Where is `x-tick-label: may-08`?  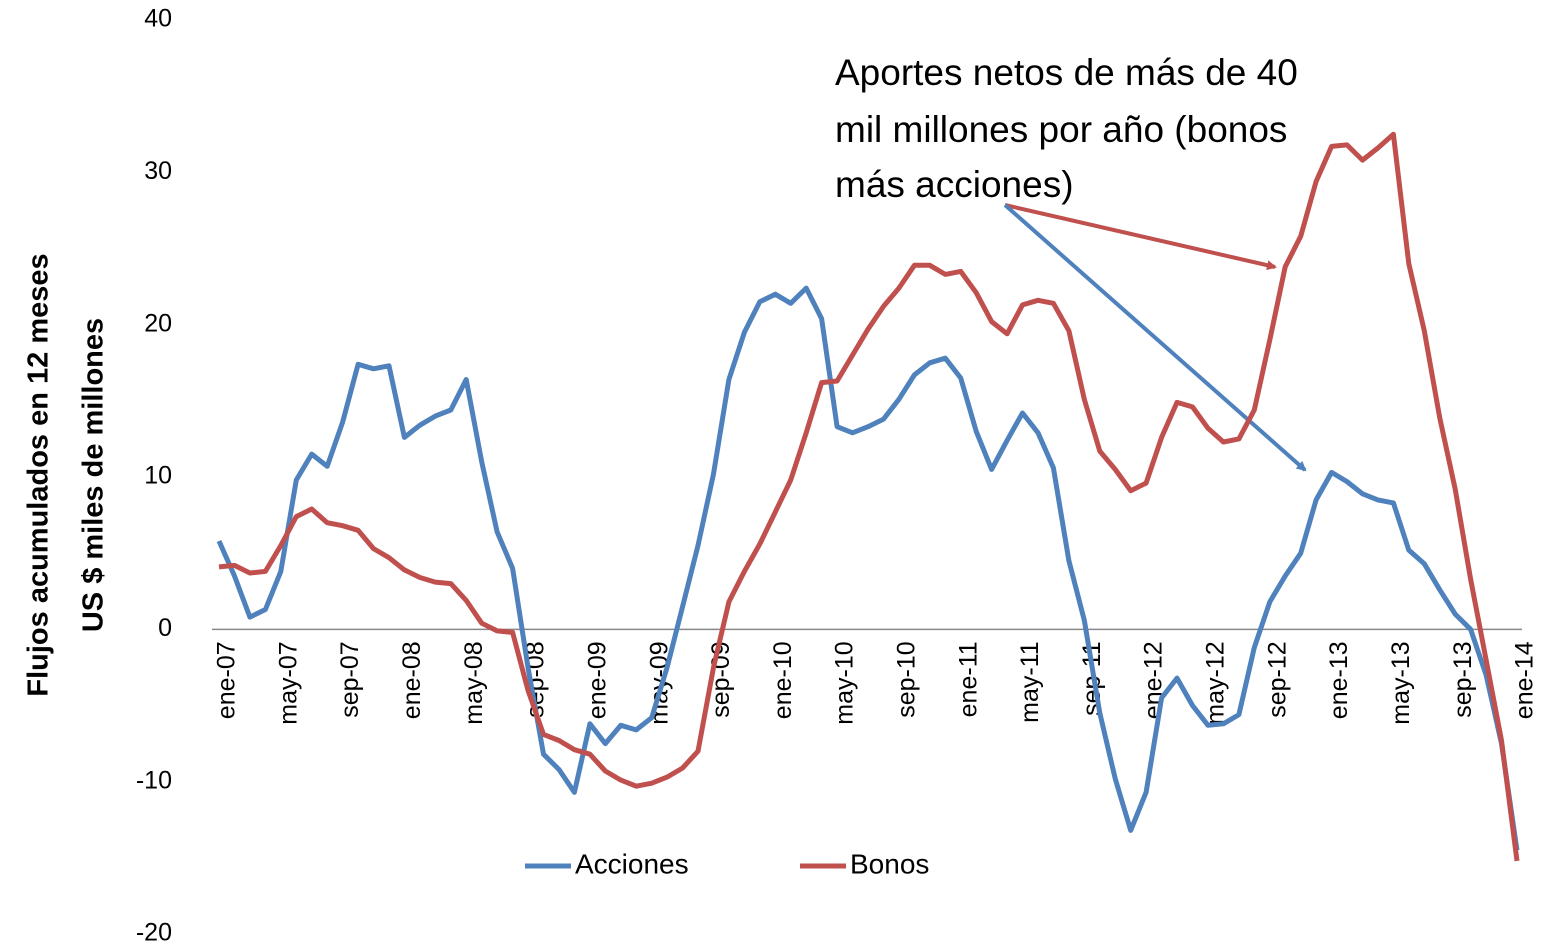 x-tick-label: may-08 is located at coordinates (474, 682).